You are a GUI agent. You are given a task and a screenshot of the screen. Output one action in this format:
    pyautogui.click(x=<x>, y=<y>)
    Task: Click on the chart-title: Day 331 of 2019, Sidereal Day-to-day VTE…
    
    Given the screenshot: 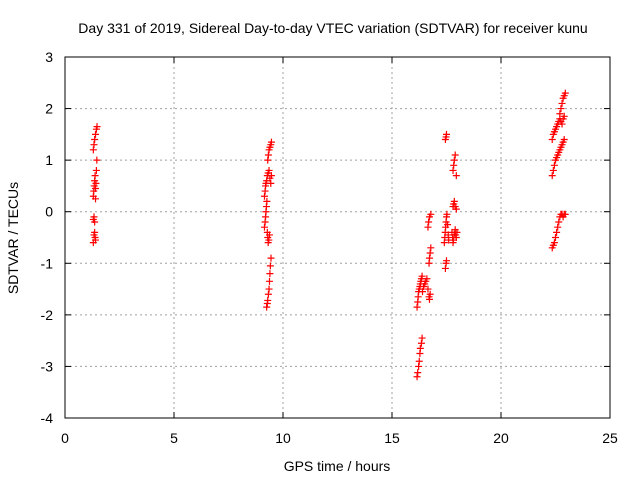 What is the action you would take?
    pyautogui.click(x=332, y=28)
    